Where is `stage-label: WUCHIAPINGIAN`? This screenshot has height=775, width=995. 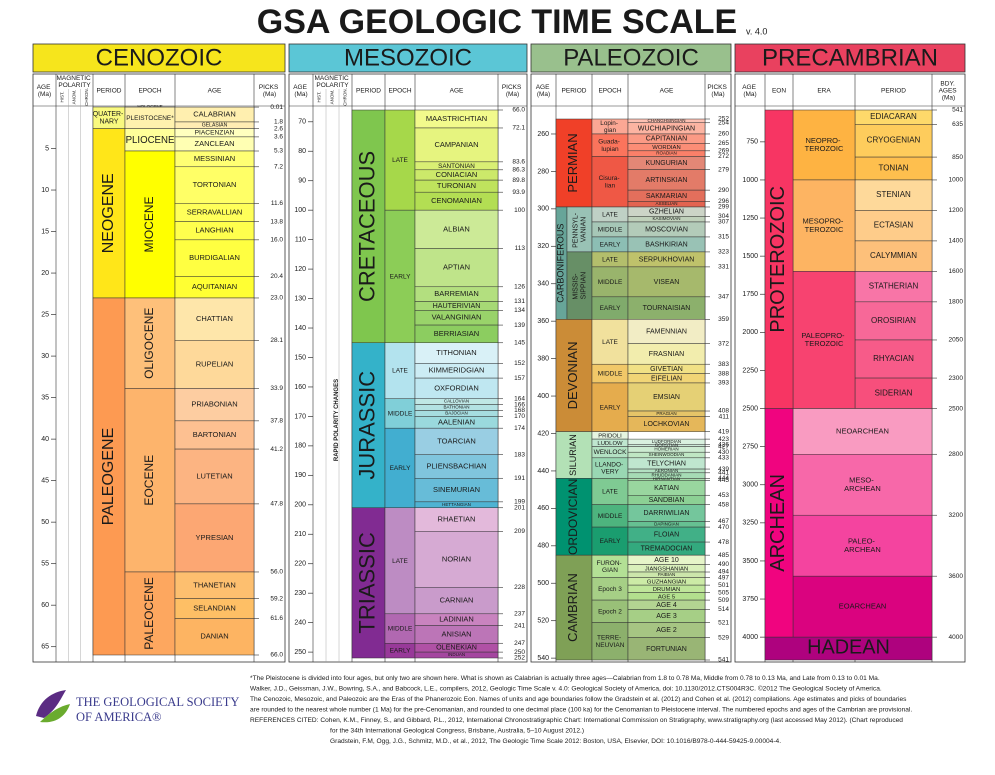
stage-label: WUCHIAPINGIAN is located at coordinates (666, 128).